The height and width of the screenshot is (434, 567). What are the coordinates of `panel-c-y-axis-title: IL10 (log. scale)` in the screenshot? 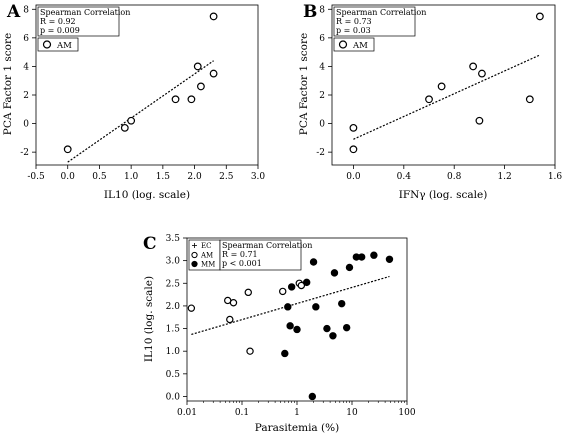 It's located at (149, 319).